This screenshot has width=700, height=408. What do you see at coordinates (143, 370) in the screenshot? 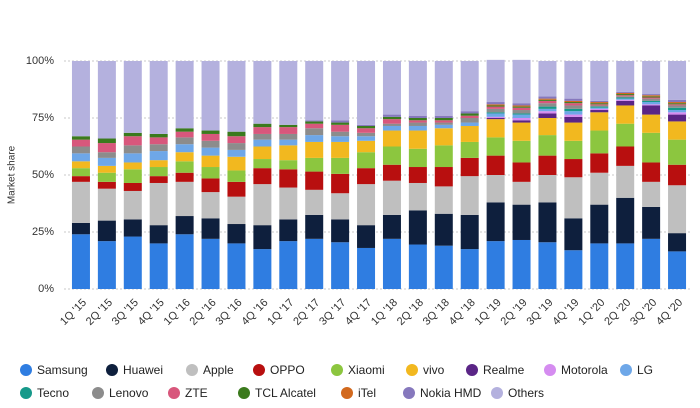
I see `legend-label: Huawei` at bounding box center [143, 370].